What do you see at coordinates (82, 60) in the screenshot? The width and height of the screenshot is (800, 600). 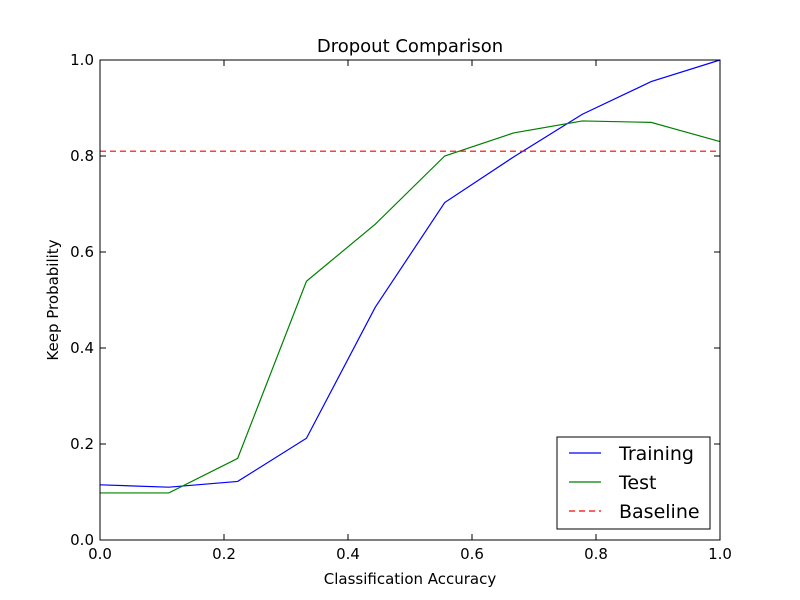 I see `y-tick-label: 1.0` at bounding box center [82, 60].